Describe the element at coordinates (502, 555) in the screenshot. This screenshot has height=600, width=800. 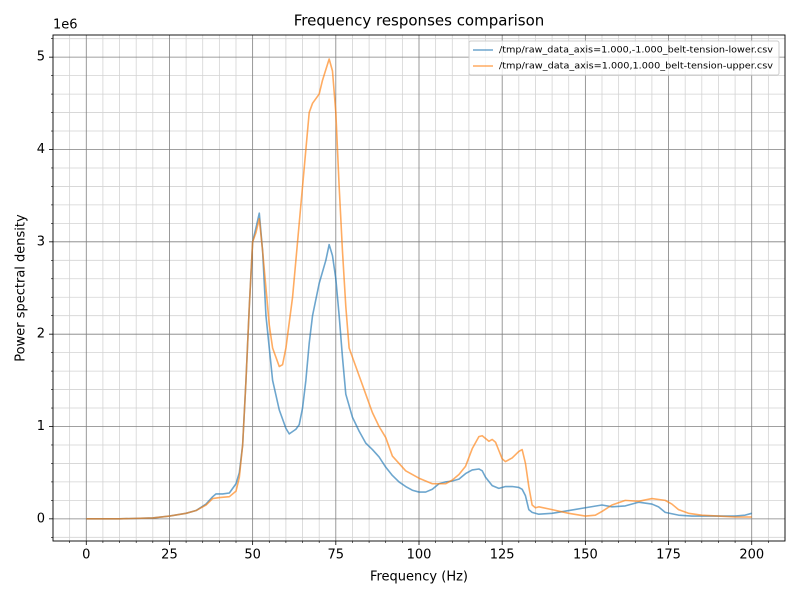
I see `x-tick-label: 125` at that location.